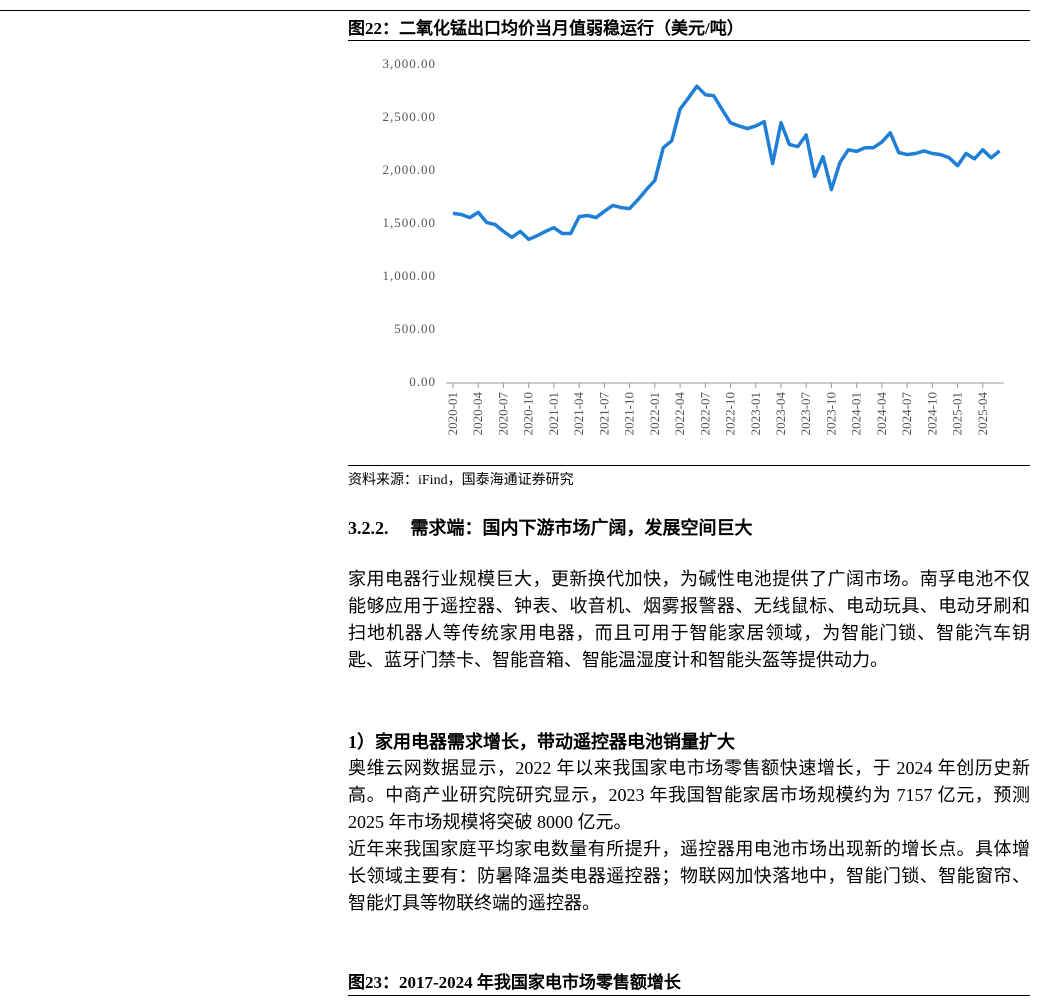 The width and height of the screenshot is (1037, 1006). I want to click on x-tick-label: 2023-07, so click(805, 414).